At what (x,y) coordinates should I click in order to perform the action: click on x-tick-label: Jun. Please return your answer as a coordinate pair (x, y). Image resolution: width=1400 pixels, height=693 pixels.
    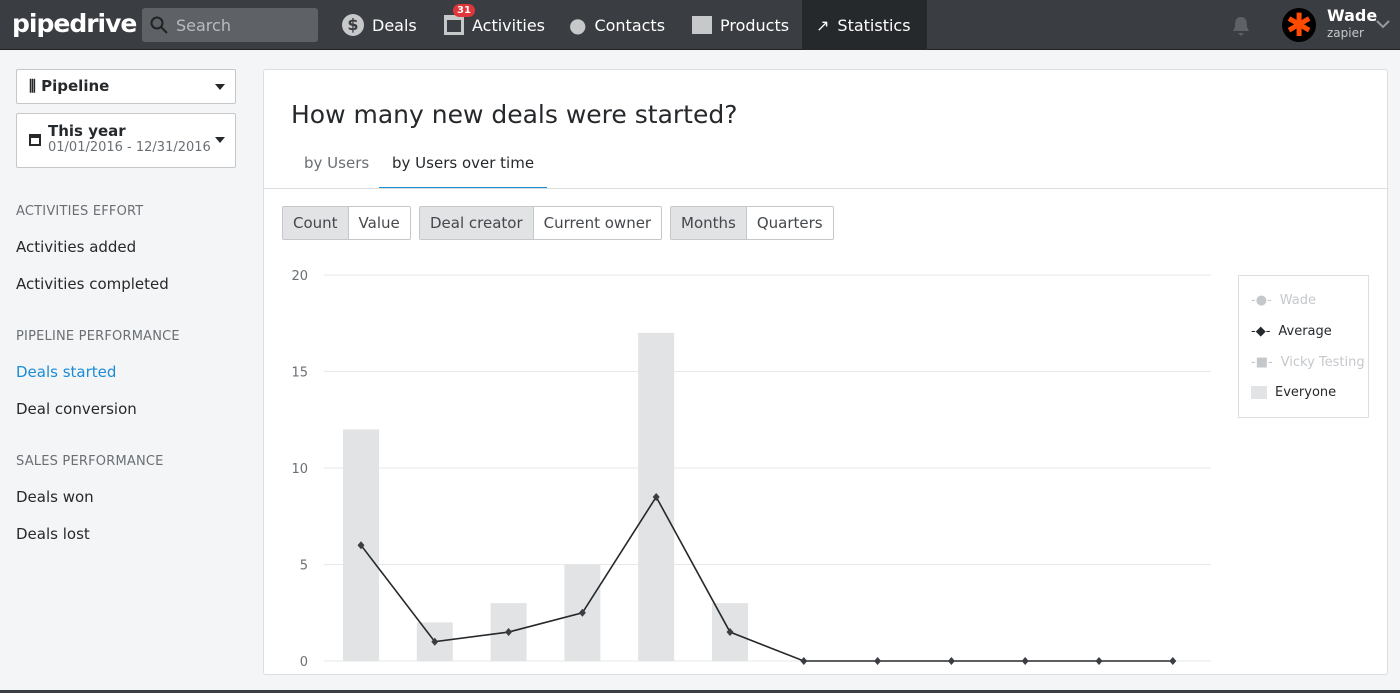
    Looking at the image, I should click on (729, 674).